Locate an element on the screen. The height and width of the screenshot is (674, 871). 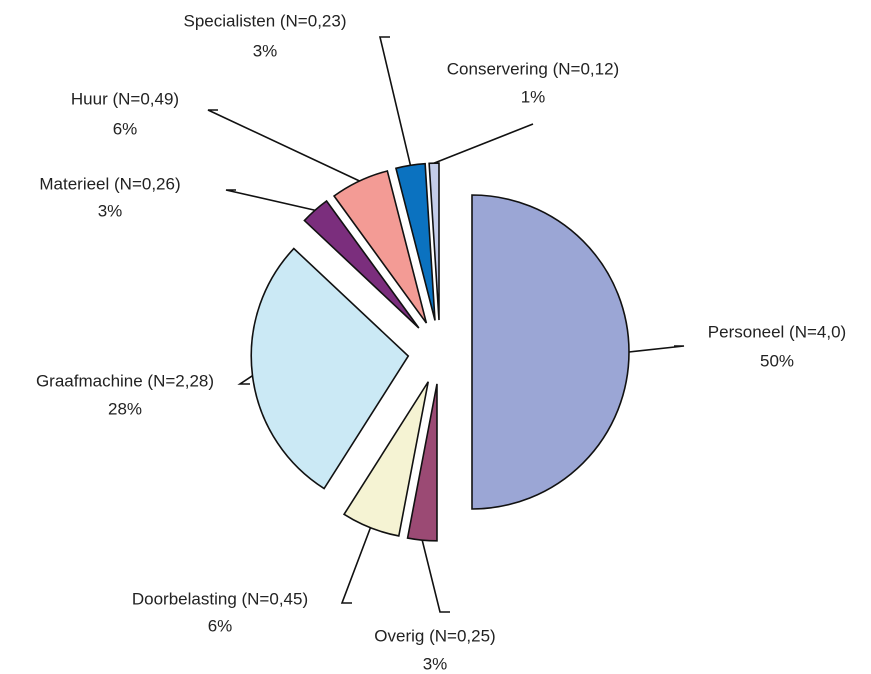
slice-label: Conservering (N=0,12) is located at coordinates (533, 68).